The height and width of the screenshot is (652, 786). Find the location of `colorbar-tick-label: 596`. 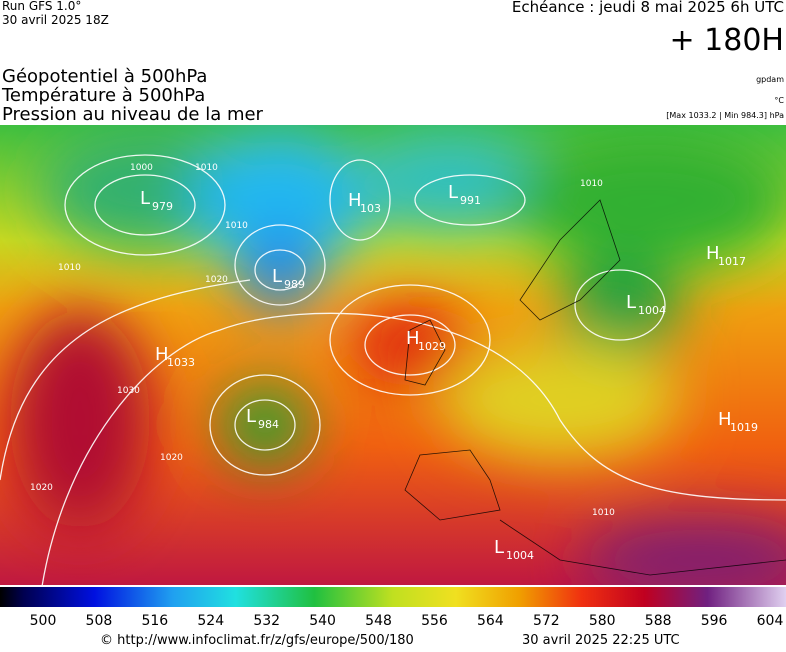

colorbar-tick-label: 596 is located at coordinates (714, 621).